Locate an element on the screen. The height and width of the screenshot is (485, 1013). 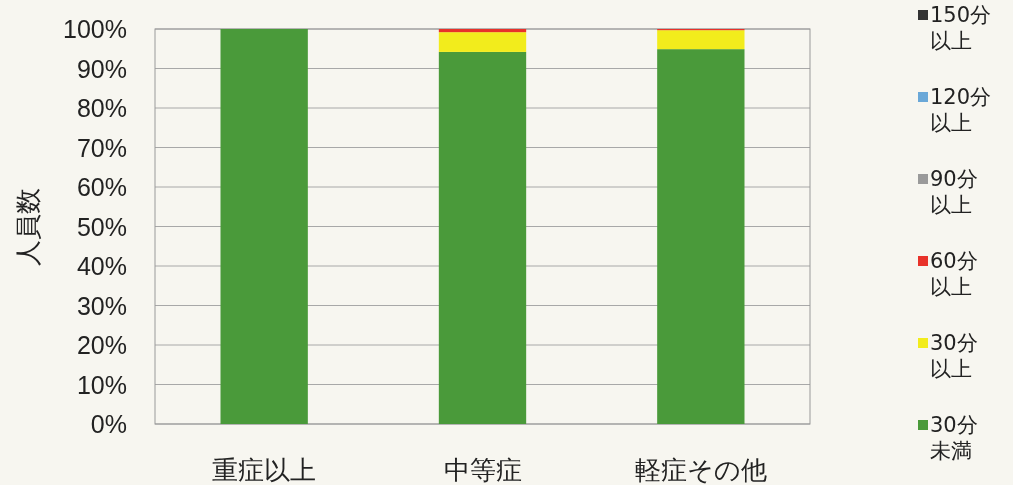
legend-label: 120分以上 is located at coordinates (961, 110).